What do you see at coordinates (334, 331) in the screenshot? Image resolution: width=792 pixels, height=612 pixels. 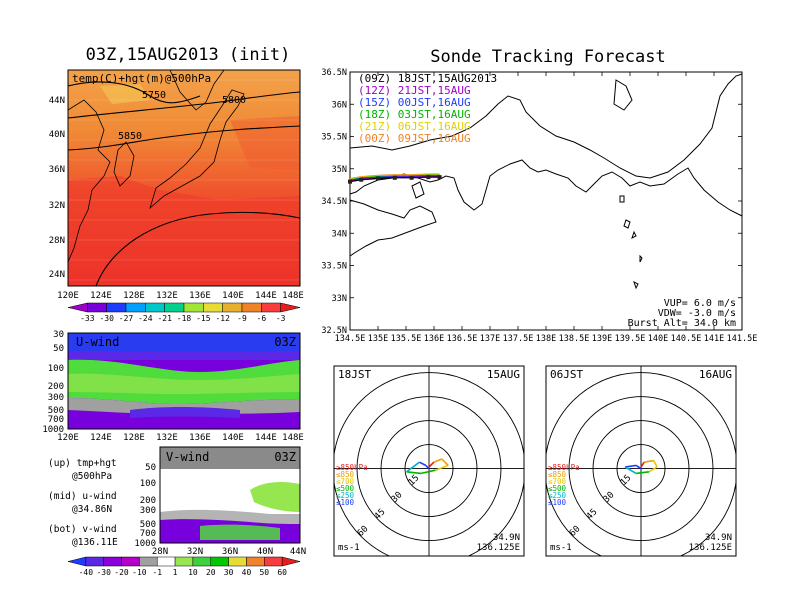 I see `lat-tick: 32.5N` at bounding box center [334, 331].